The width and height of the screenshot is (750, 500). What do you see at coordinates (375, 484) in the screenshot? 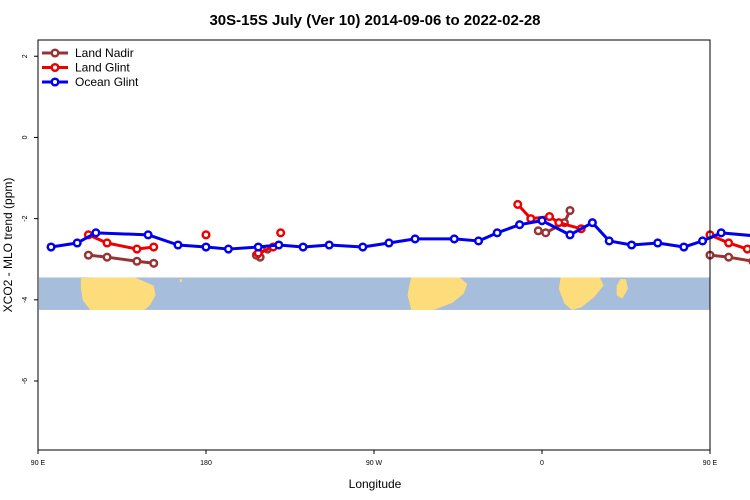
I see `x-axis-title: Longitude` at bounding box center [375, 484].